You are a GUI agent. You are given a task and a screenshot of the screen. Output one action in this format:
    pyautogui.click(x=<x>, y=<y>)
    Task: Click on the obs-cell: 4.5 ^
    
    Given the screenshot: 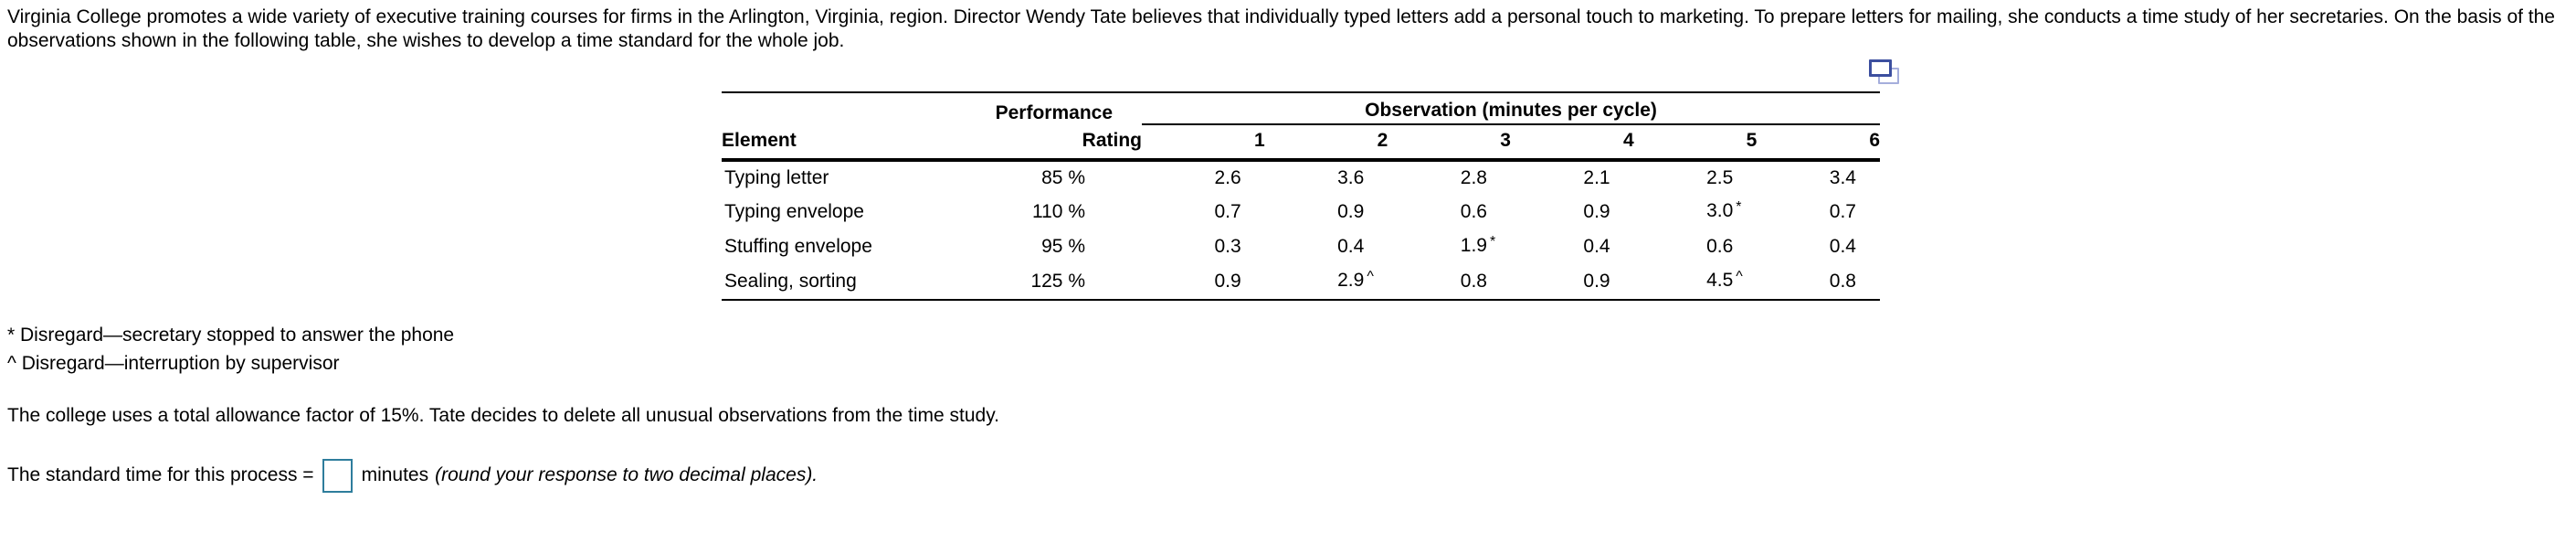 What is the action you would take?
    pyautogui.click(x=1724, y=280)
    